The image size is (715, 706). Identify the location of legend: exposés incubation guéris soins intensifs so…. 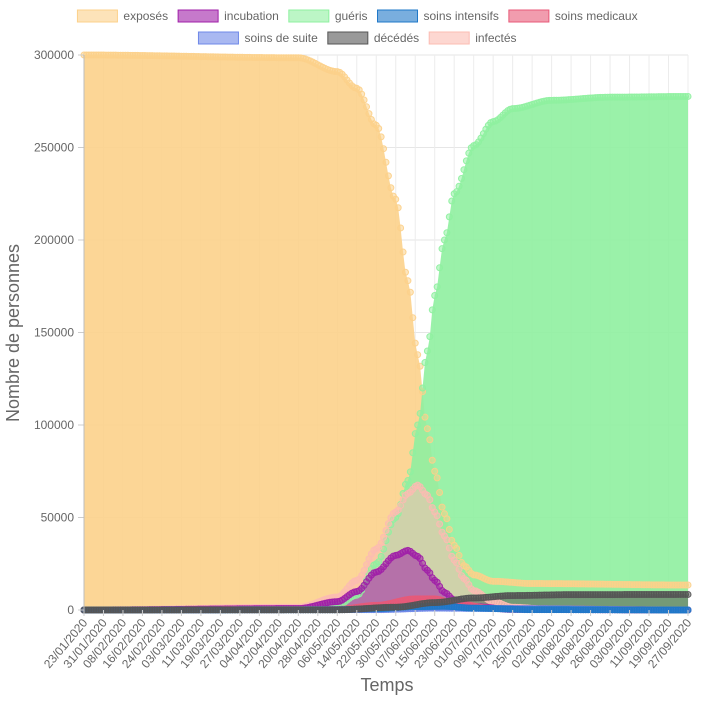
(357, 27).